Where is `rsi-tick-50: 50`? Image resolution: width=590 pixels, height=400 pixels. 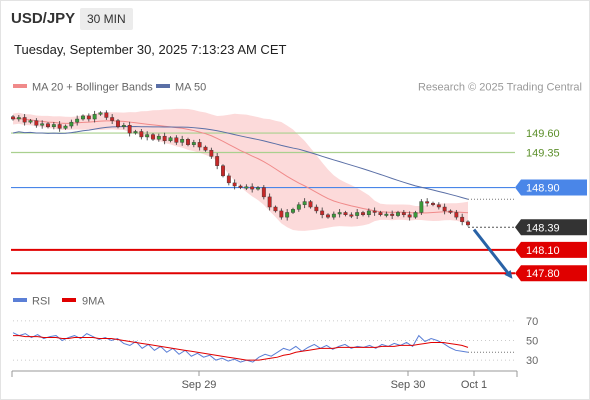
rsi-tick-50: 50 is located at coordinates (532, 342).